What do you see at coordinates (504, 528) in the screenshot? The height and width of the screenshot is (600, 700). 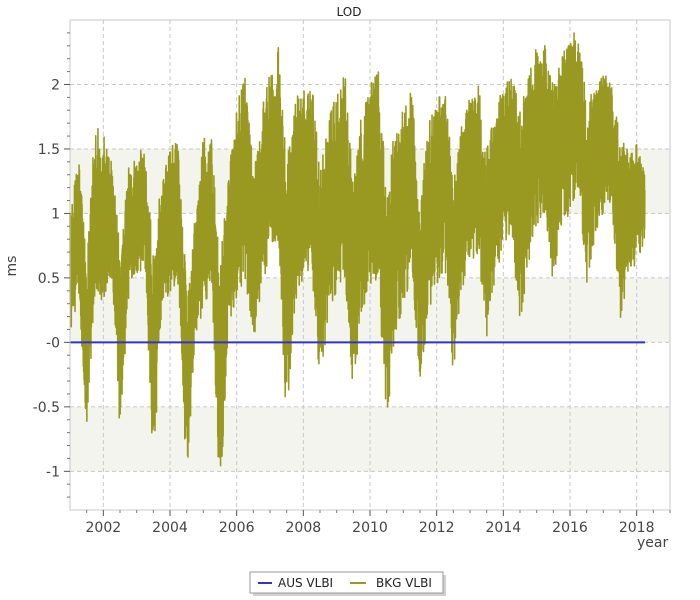 I see `x-tick-label: 2014` at bounding box center [504, 528].